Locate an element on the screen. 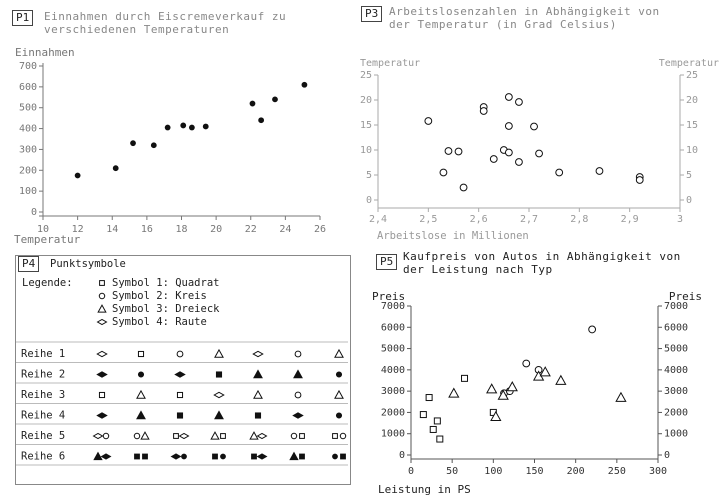 Image resolution: width=721 pixels, height=500 pixels. y-tick-label: 400 is located at coordinates (28, 129).